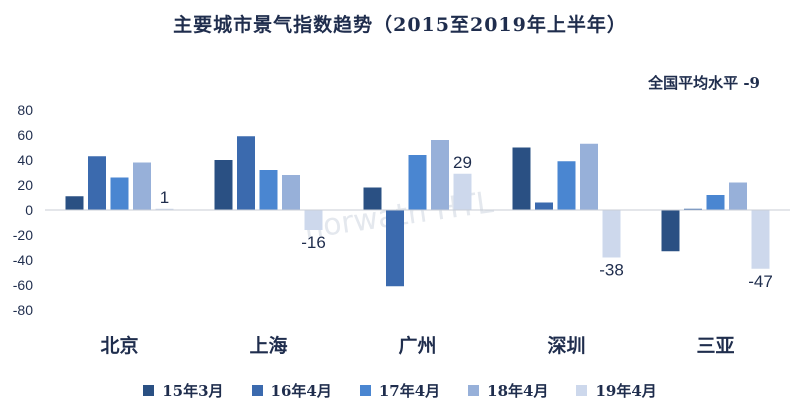  Describe the element at coordinates (704, 83) in the screenshot. I see `national-average-note: 全国平均水平 -9` at that location.